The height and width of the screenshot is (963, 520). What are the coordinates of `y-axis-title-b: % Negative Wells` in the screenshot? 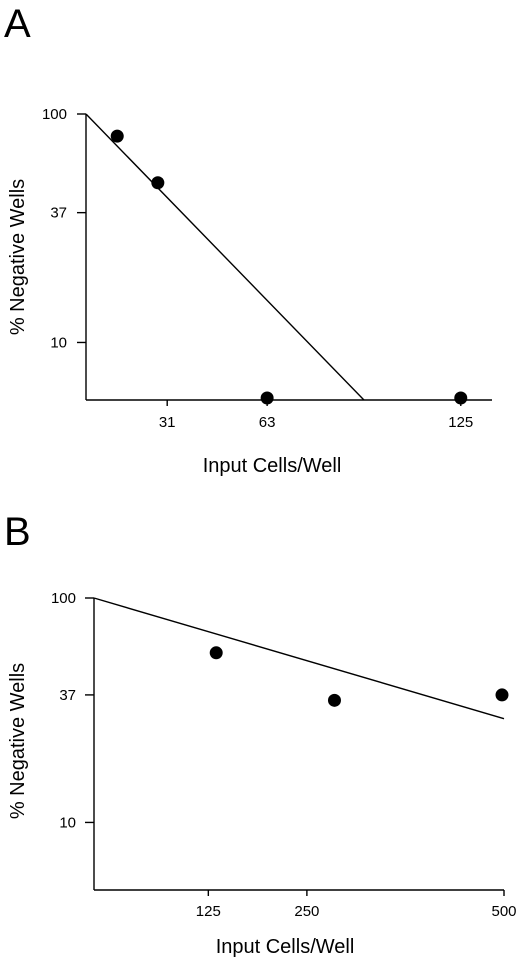 It's located at (18, 741).